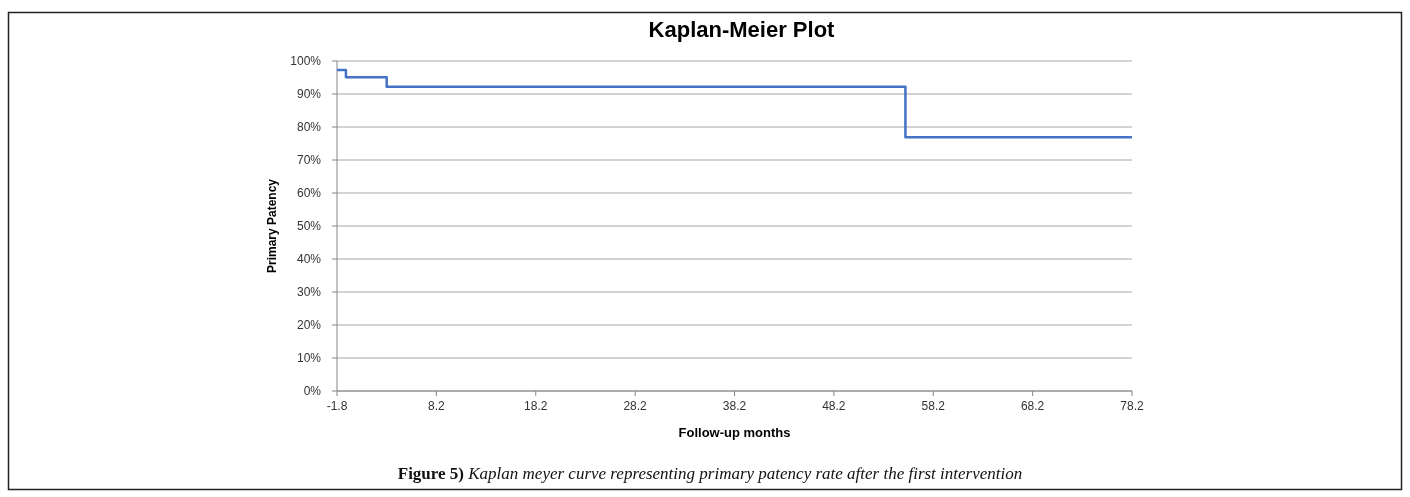  I want to click on x-tick-label: 48.2, so click(834, 406).